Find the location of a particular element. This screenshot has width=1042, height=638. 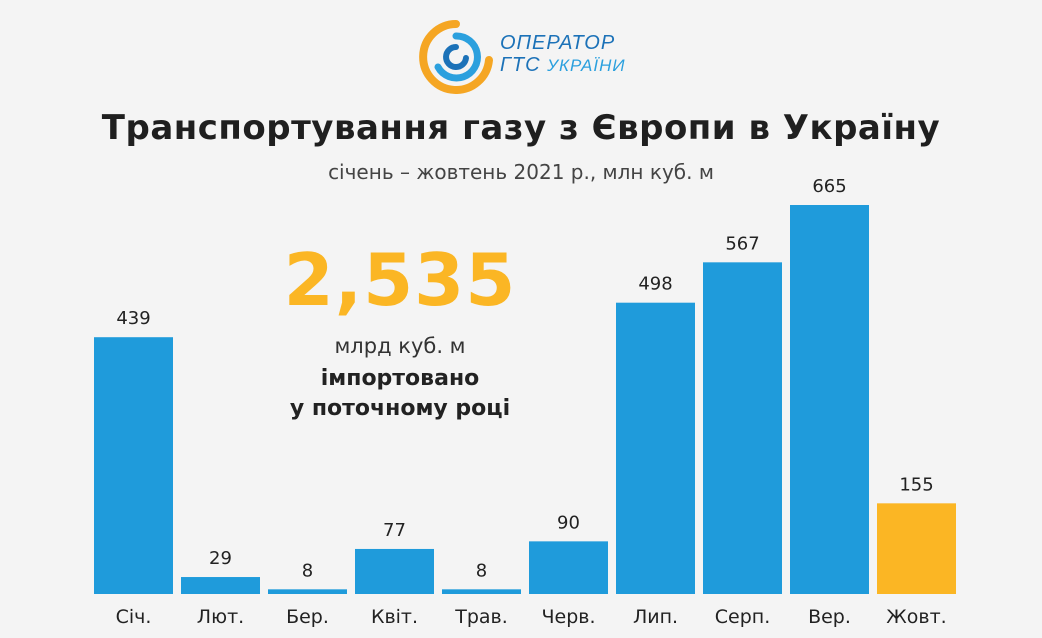

bar-value-label: 665 is located at coordinates (829, 186).